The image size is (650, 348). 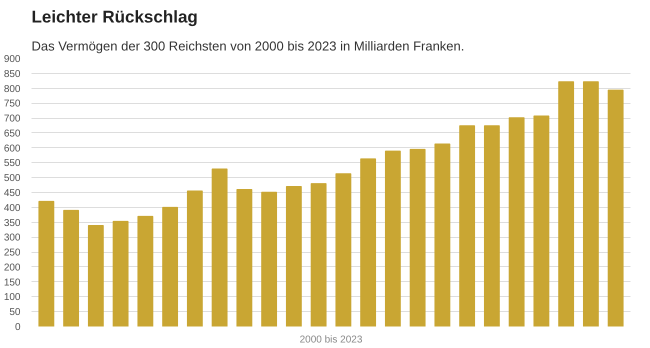 What do you see at coordinates (17, 327) in the screenshot?
I see `y-tick-label: 0` at bounding box center [17, 327].